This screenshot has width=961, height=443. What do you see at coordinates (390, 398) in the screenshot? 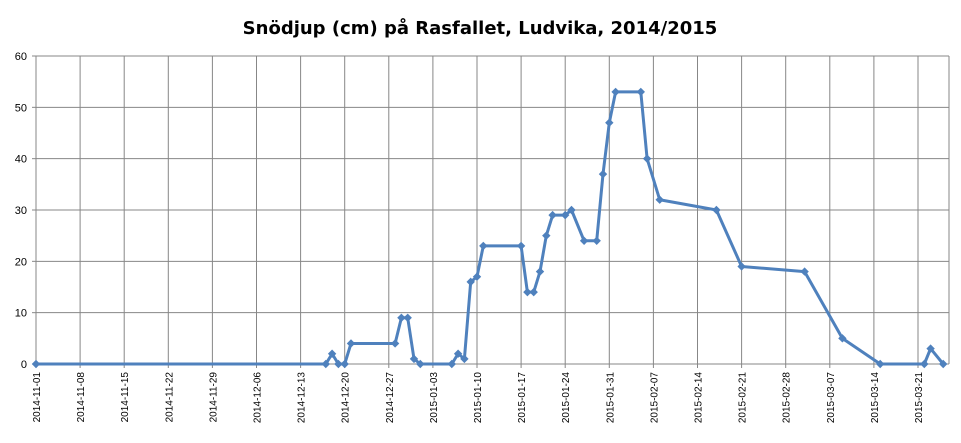
I see `x-tick-label: 2014-12-27` at bounding box center [390, 398].